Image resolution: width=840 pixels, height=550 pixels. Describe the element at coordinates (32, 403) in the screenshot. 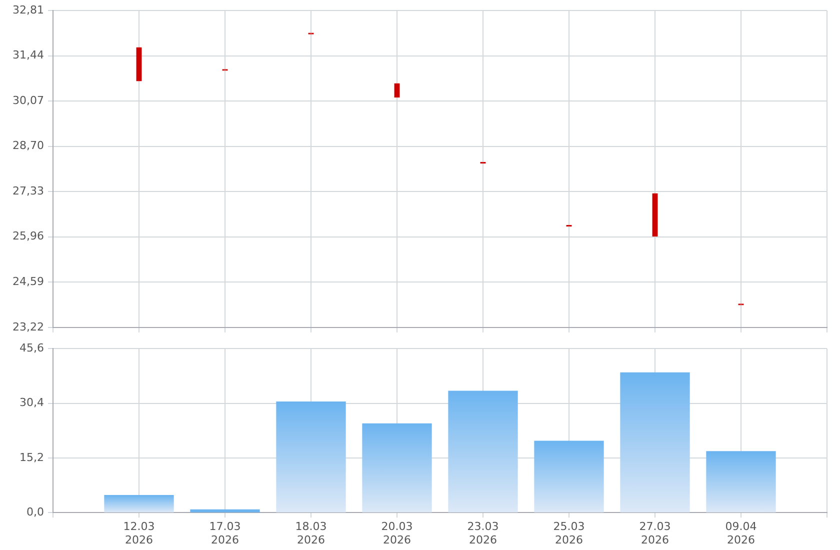

I see `y-tick-label: 30,4` at that location.